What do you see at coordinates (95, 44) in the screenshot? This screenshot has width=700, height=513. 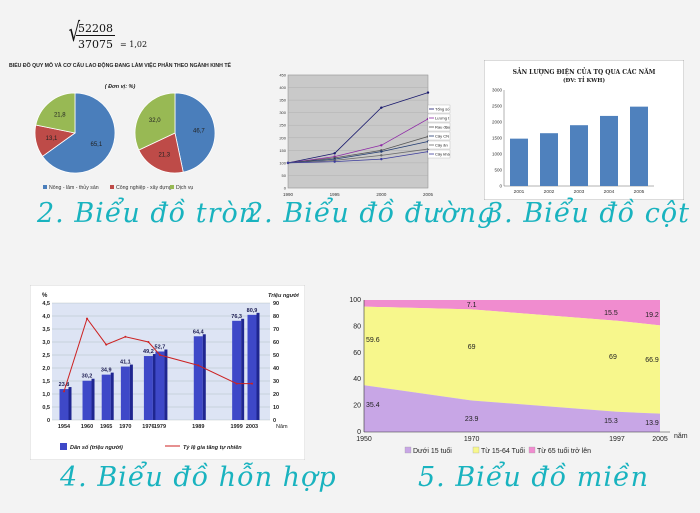 I see `formula-denominator: 37075` at bounding box center [95, 44].